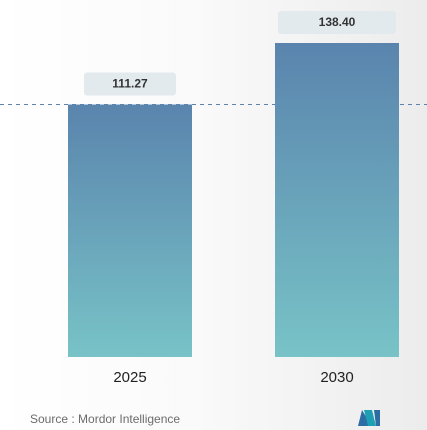 The image size is (427, 430). I want to click on source: Source : Mordor Intelligence, so click(105, 419).